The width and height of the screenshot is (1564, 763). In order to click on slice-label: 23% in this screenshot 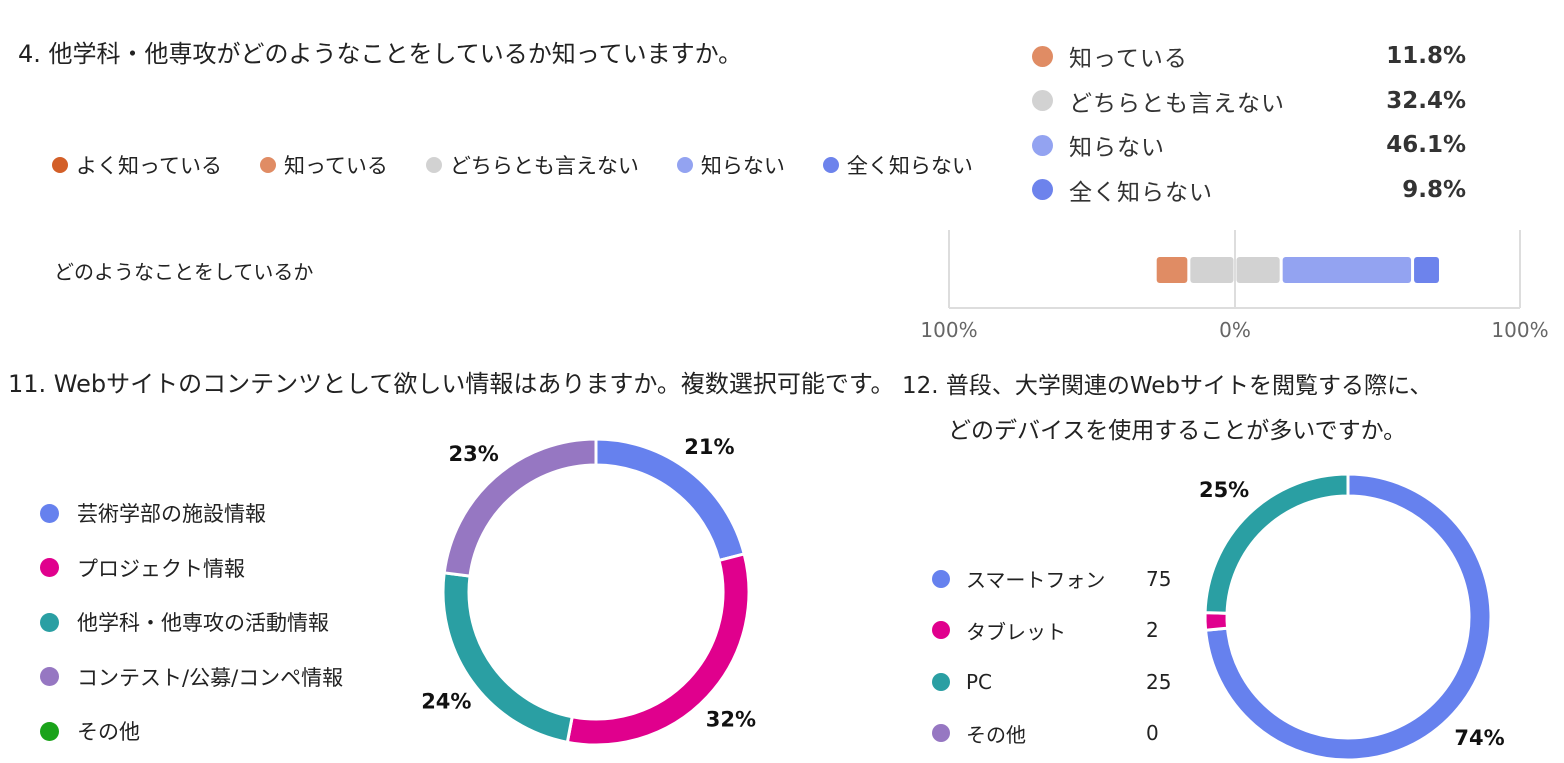, I will do `click(474, 454)`.